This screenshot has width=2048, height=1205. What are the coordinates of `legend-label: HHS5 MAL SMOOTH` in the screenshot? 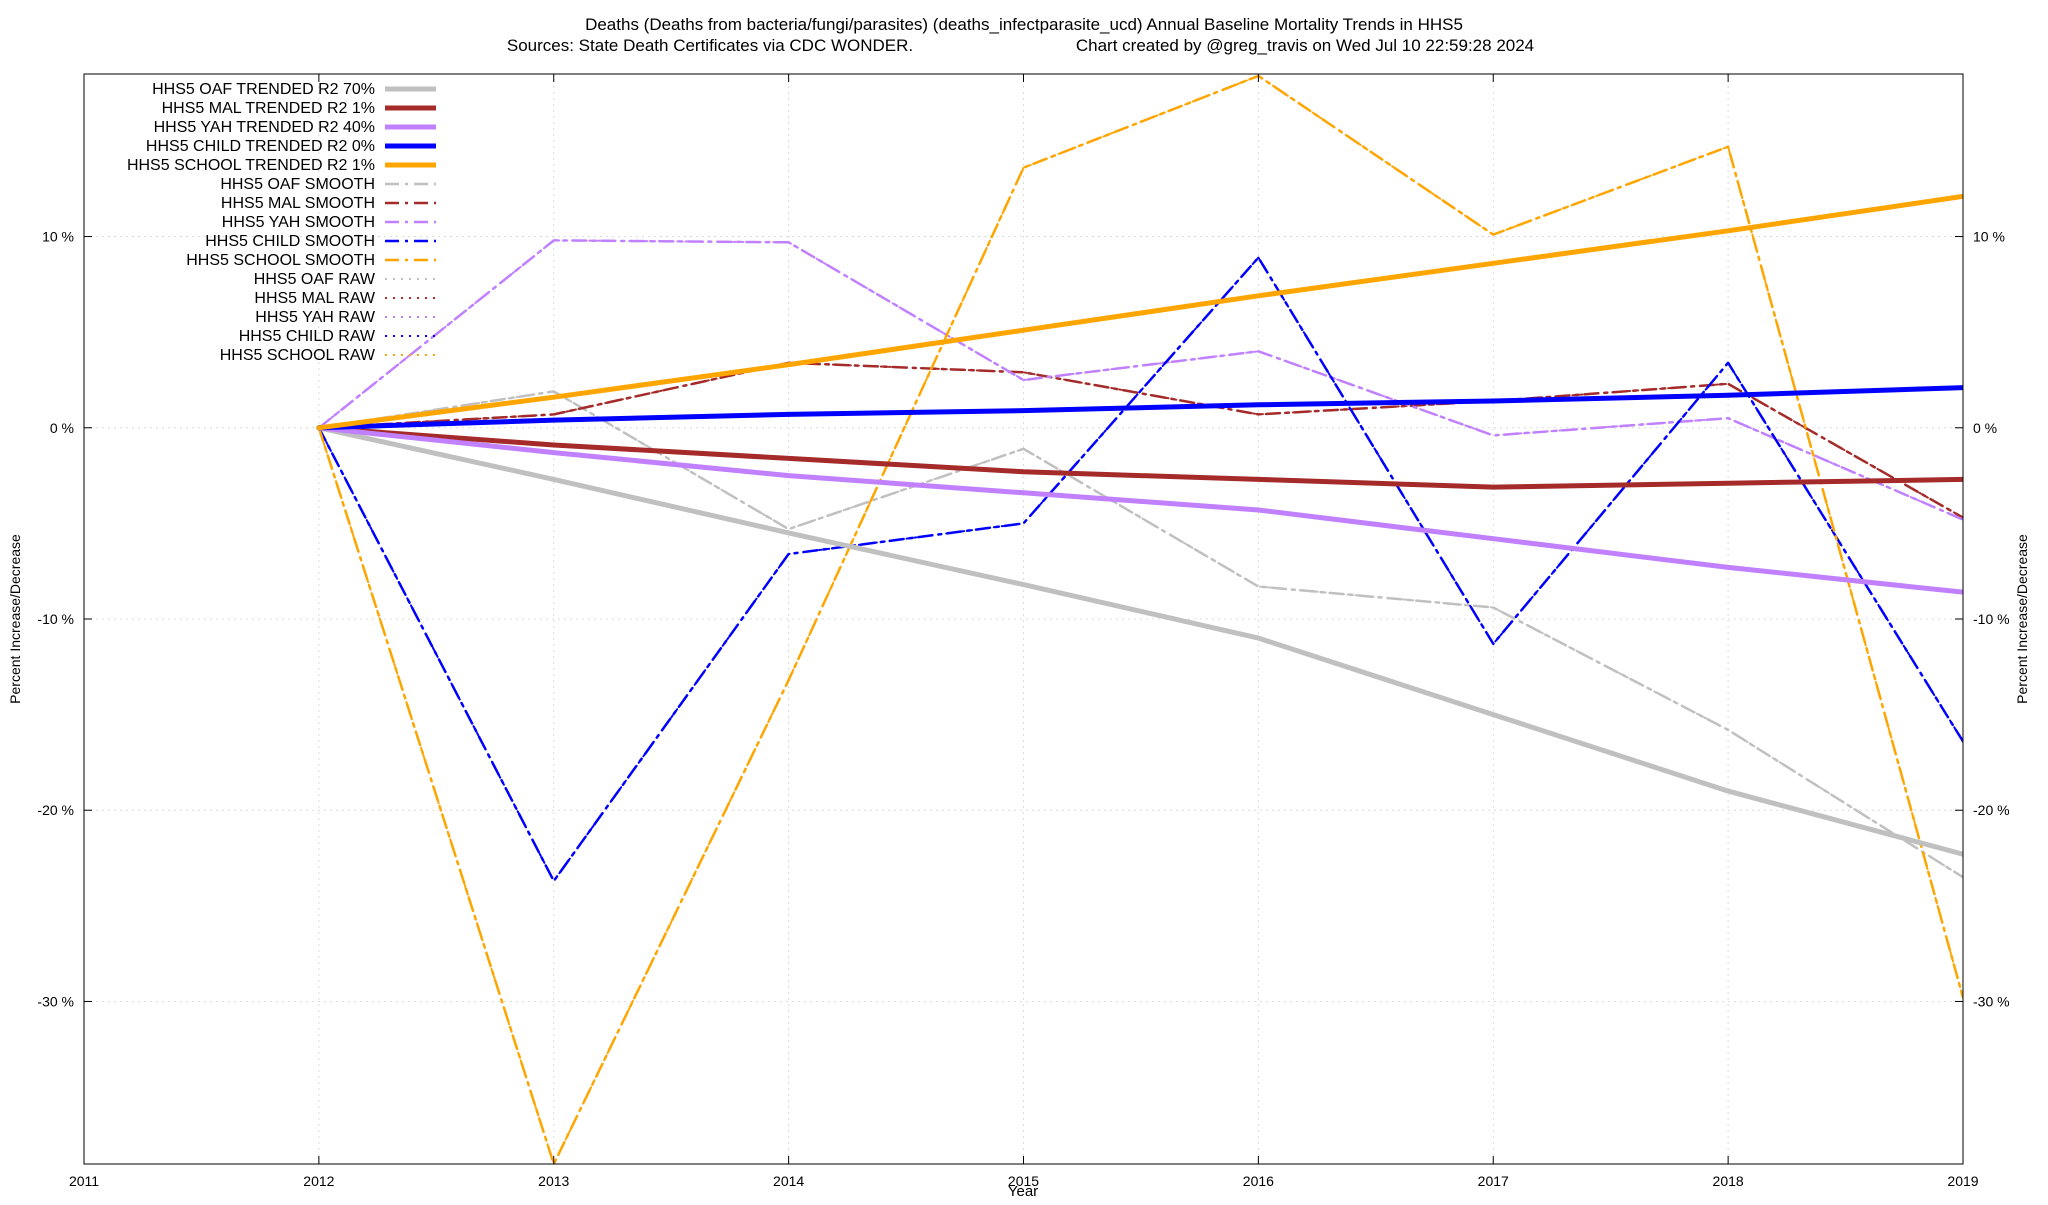 It's located at (298, 203).